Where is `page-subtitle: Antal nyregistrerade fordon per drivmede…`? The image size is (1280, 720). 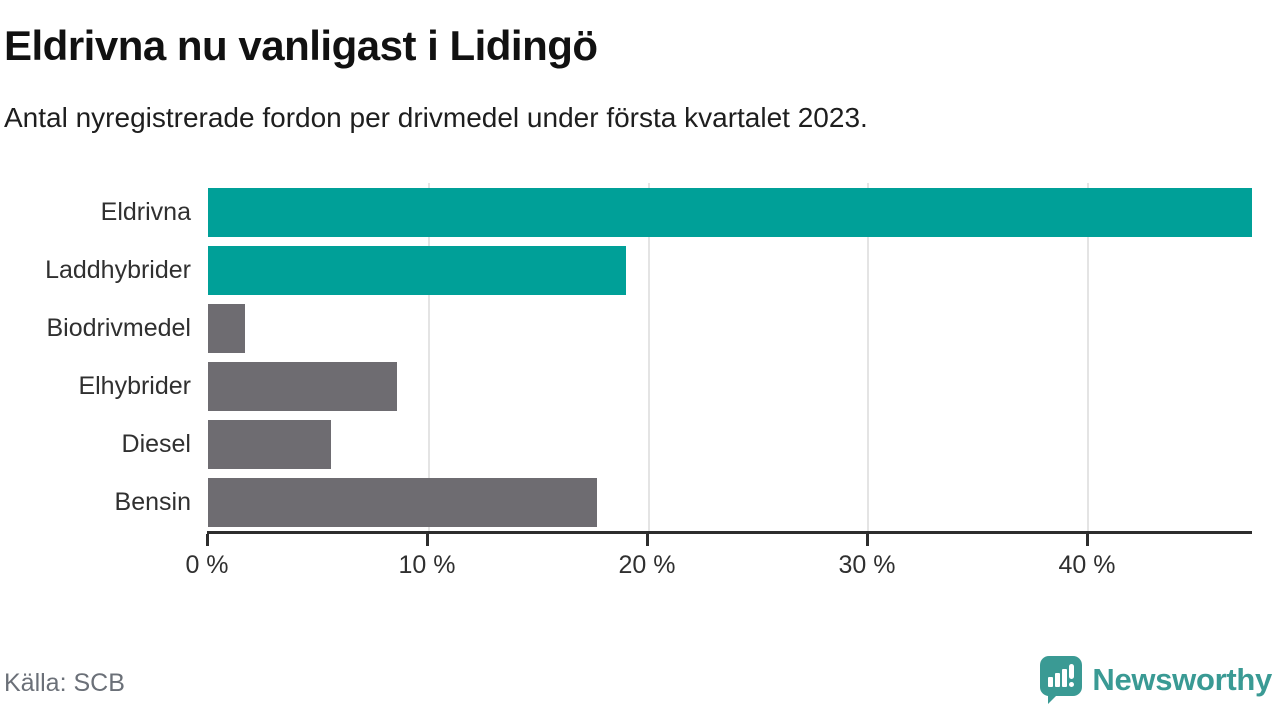
page-subtitle: Antal nyregistrerade fordon per drivmede… is located at coordinates (436, 117).